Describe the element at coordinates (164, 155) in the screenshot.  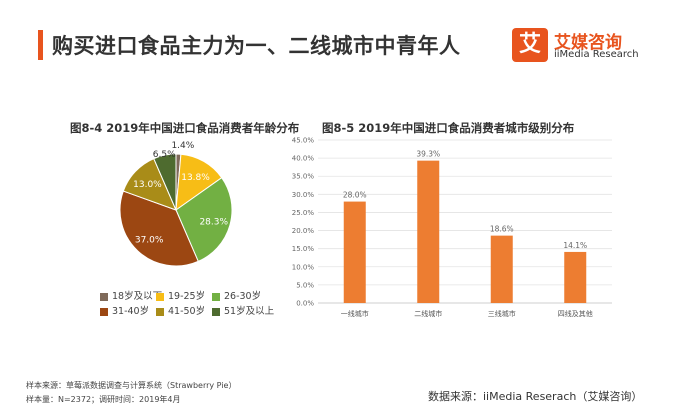
I see `pie-data-label: 6.5%` at that location.